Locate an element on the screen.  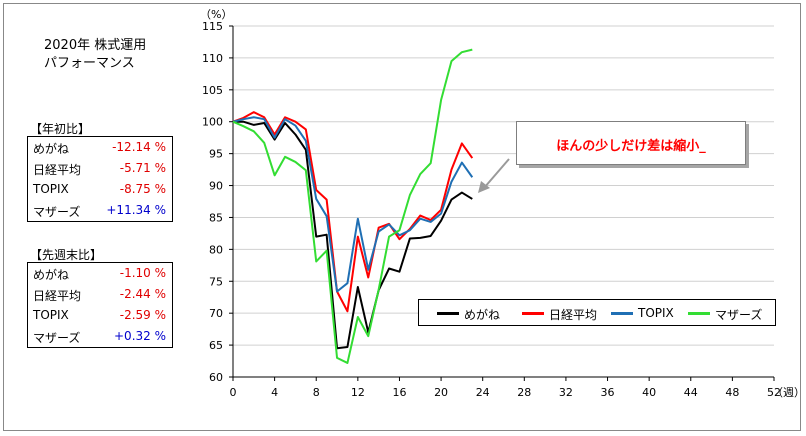
legend-label: 日経平均 is located at coordinates (573, 315).